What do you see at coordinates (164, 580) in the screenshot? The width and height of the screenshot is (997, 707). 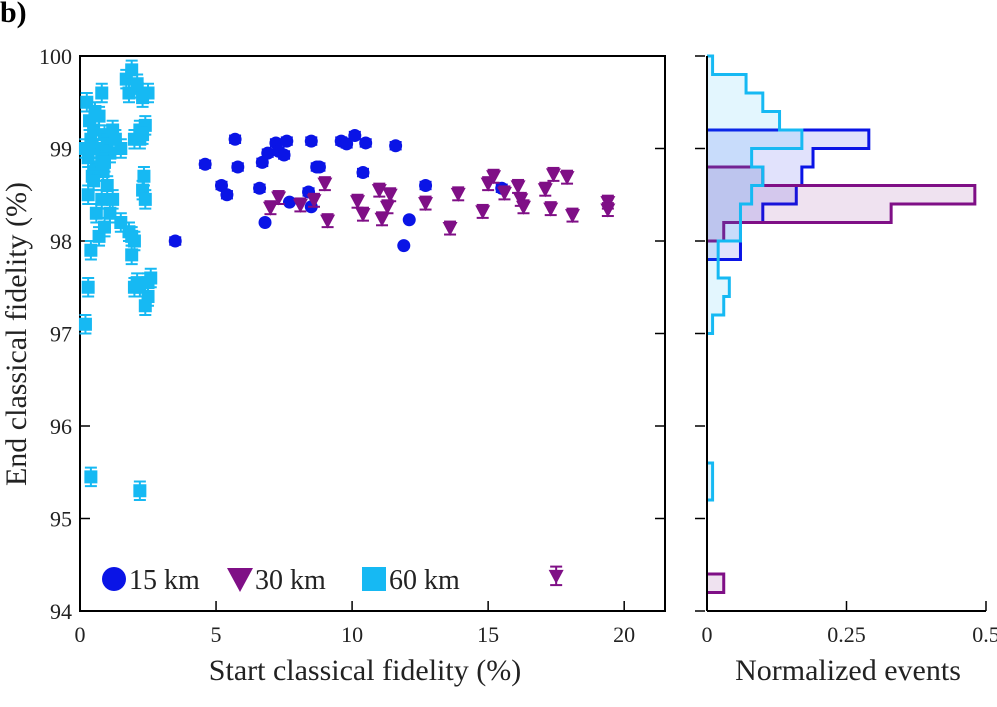 I see `legend-label: 15 km` at bounding box center [164, 580].